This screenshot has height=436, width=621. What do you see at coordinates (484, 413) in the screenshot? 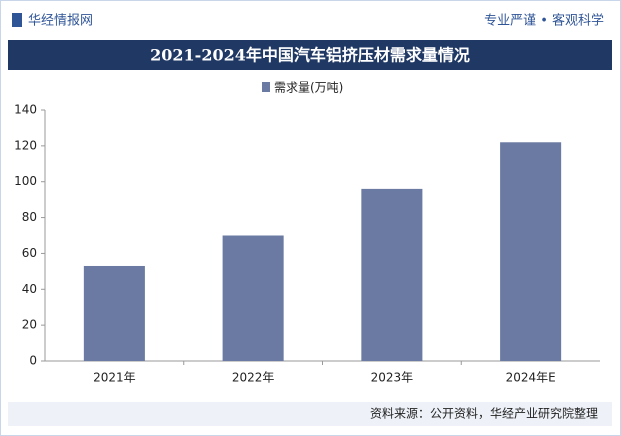
I see `source: 资料来源：公开资料，华经产业研究院整理` at bounding box center [484, 413].